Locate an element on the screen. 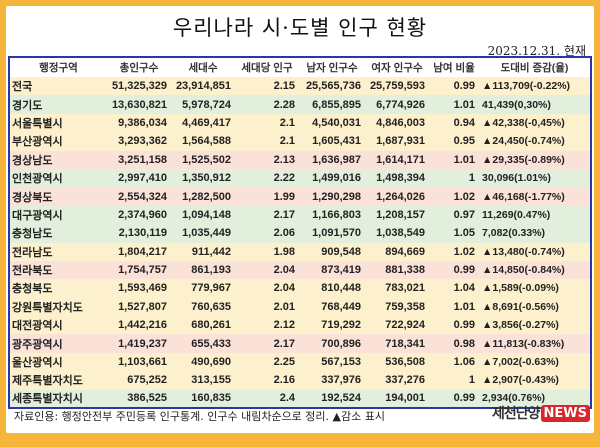  cell-female: 1,687,931 is located at coordinates (397, 141).